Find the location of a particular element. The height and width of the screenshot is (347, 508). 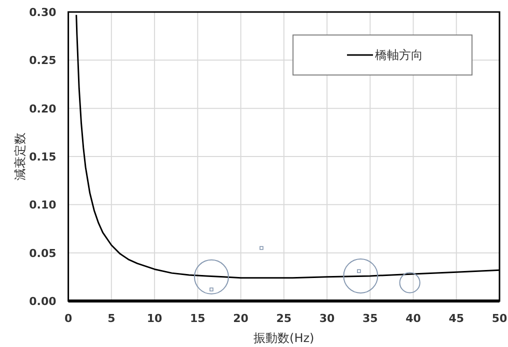

y-tick-label: 0.10 is located at coordinates (43, 205).